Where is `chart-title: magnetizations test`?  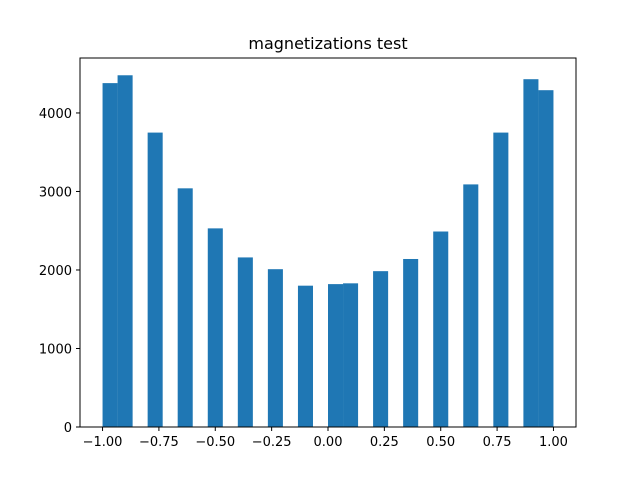 chart-title: magnetizations test is located at coordinates (327, 43).